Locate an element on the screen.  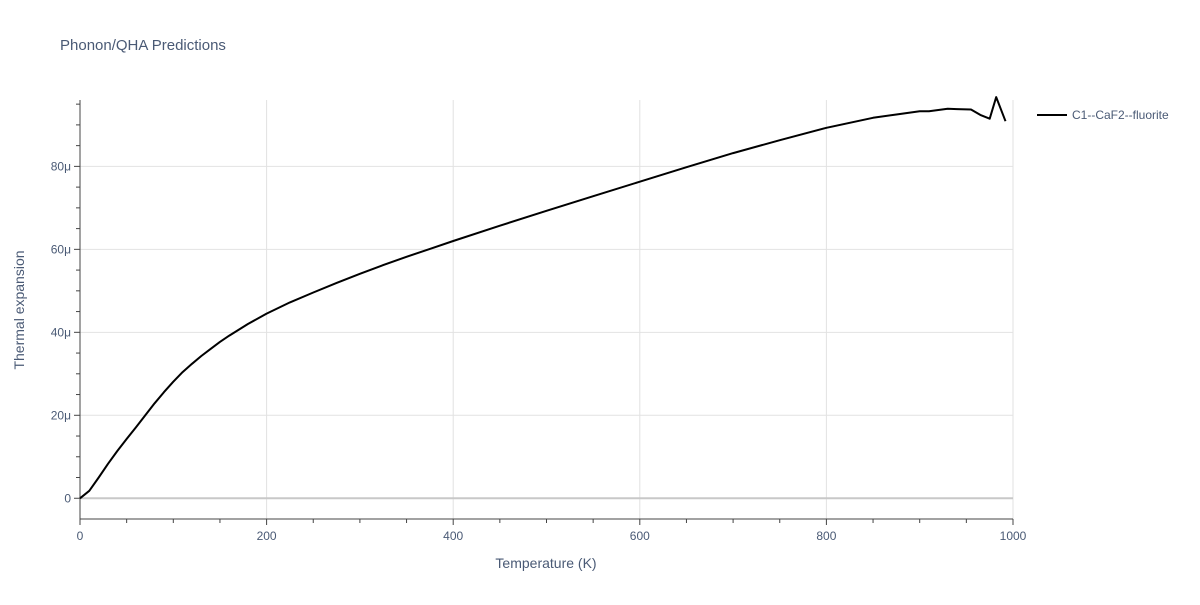
y-axis-title: Thermal expansion is located at coordinates (19, 309).